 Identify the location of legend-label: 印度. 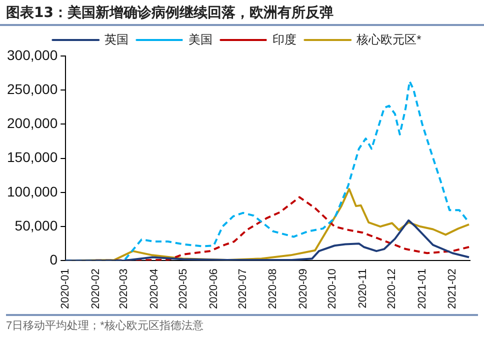
(284, 39).